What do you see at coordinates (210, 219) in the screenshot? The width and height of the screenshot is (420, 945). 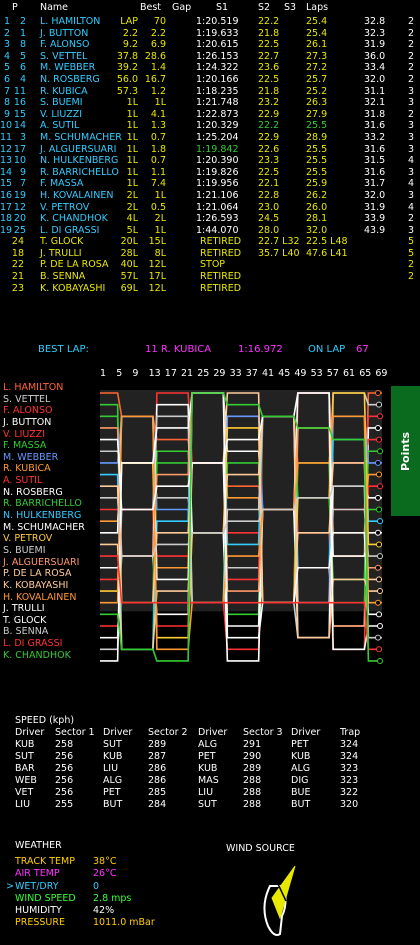 I see `timing-row: 18 20 K. CHANDHOK 4L 2L 1:26.593 24.5 28.1 33.9 2` at bounding box center [210, 219].